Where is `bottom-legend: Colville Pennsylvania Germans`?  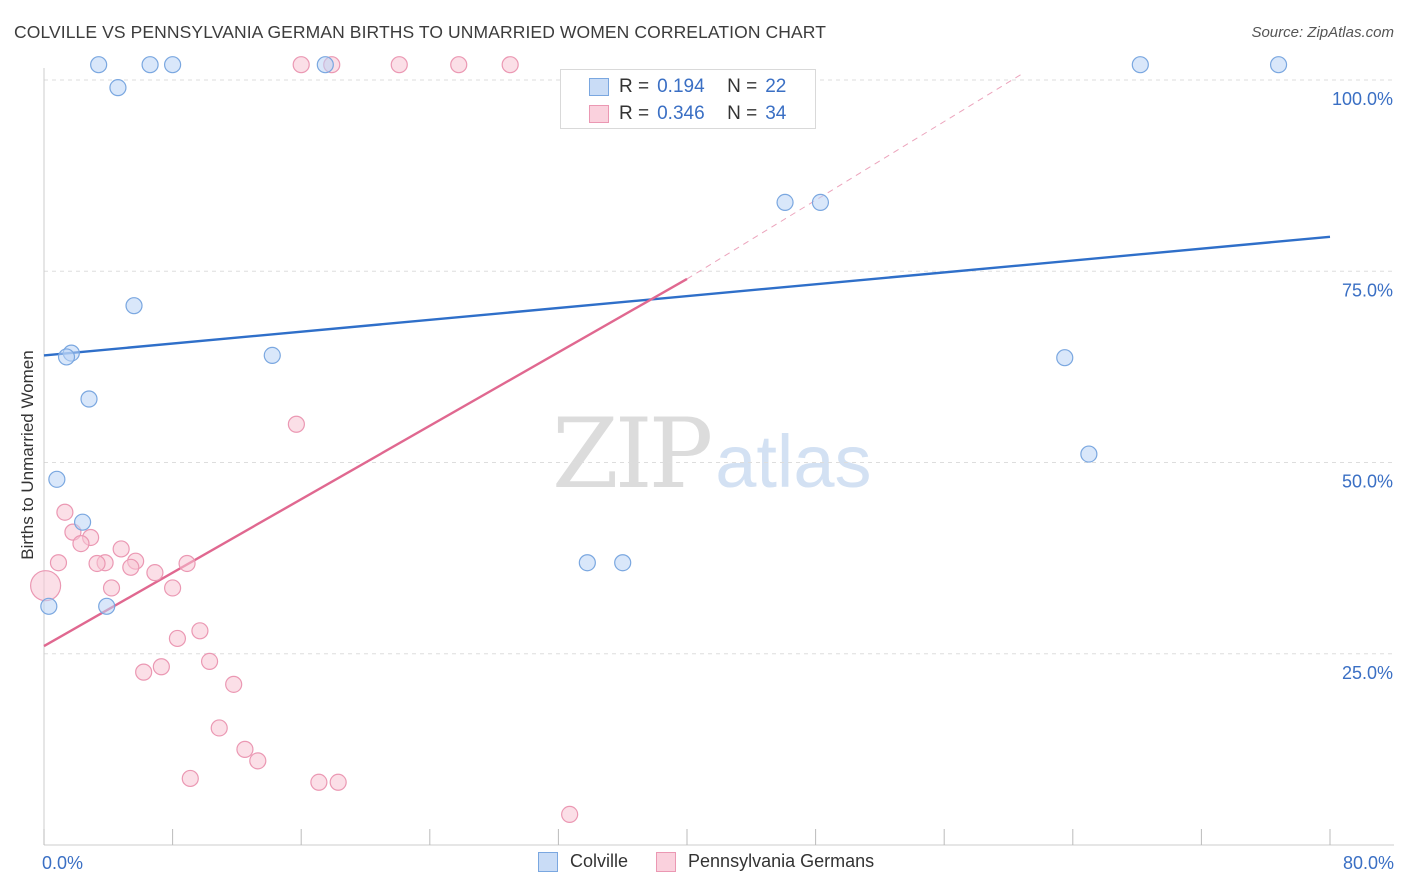
bottom-legend: Colville Pennsylvania Germans is located at coordinates (720, 861).